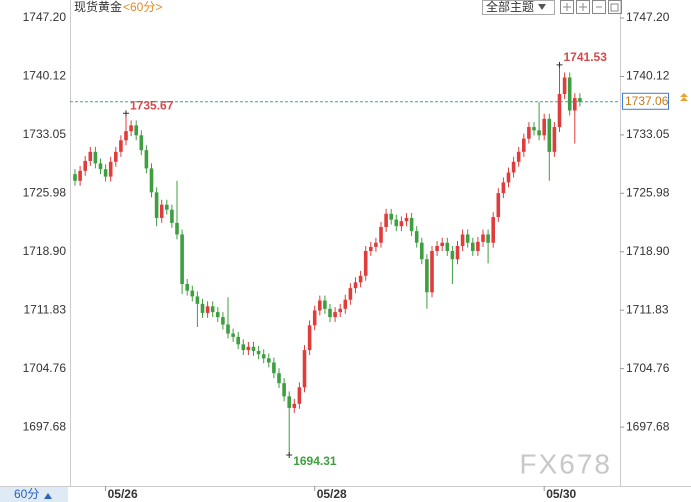  I want to click on y-tick-label-right: 1718.90, so click(648, 251).